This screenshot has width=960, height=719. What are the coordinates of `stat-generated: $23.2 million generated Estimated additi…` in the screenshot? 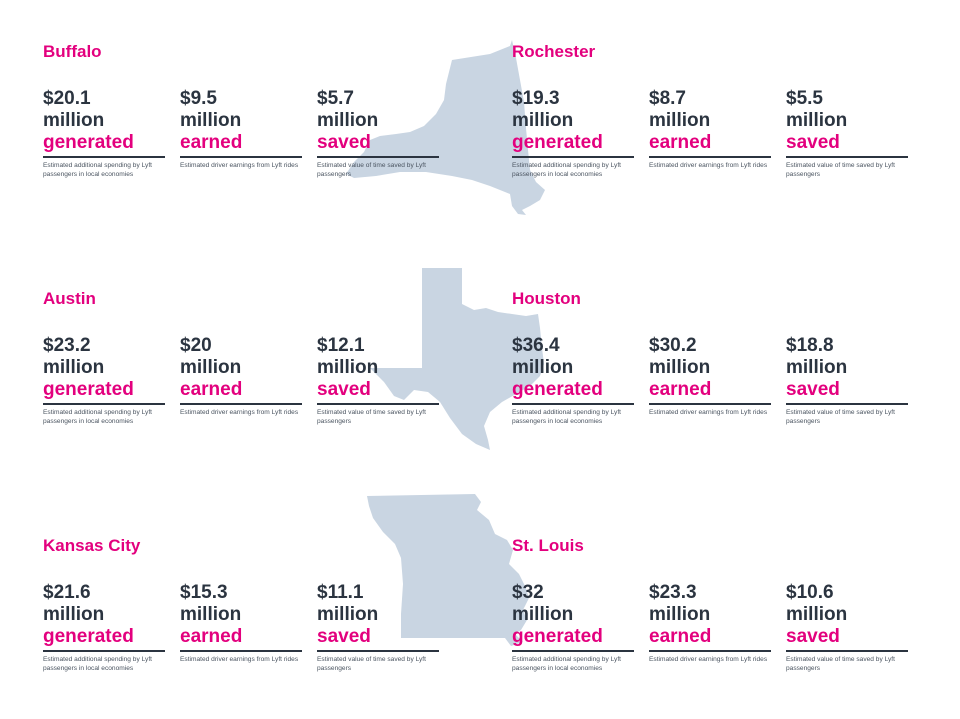 It's located at (104, 380).